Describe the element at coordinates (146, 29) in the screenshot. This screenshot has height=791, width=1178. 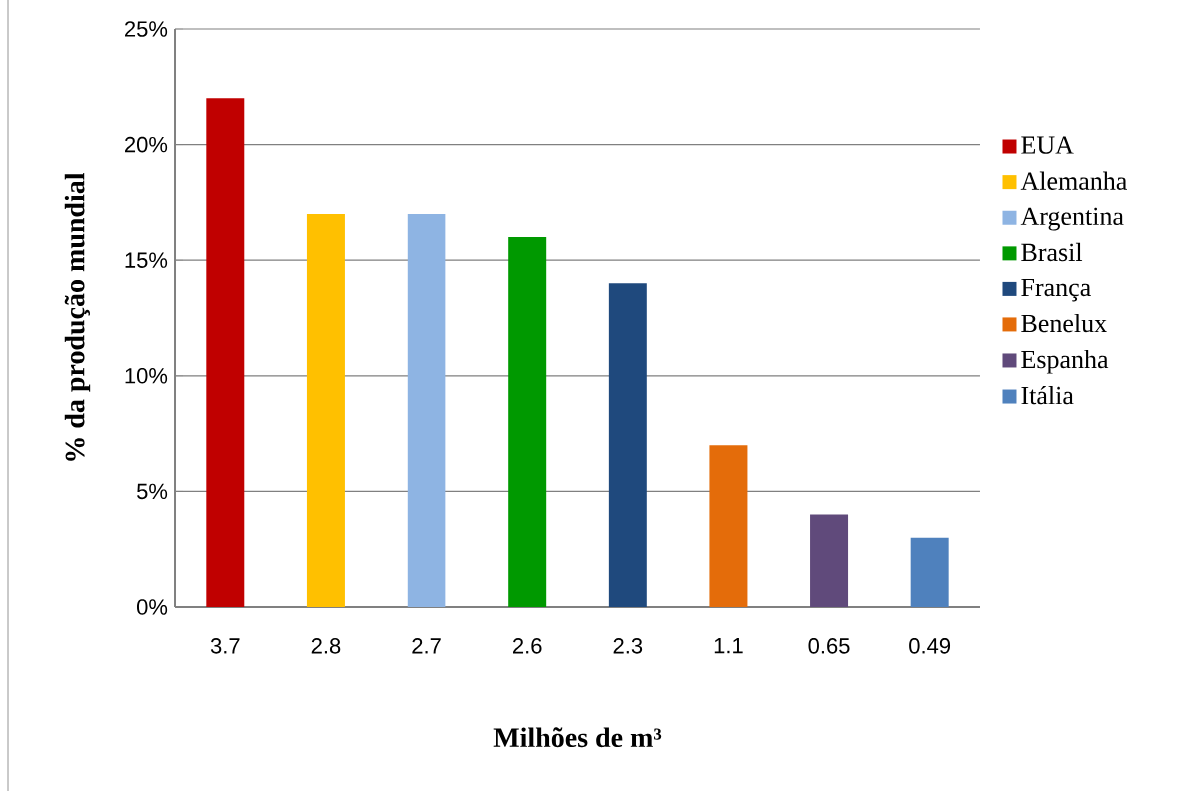
I see `y-tick-label: 25%` at that location.